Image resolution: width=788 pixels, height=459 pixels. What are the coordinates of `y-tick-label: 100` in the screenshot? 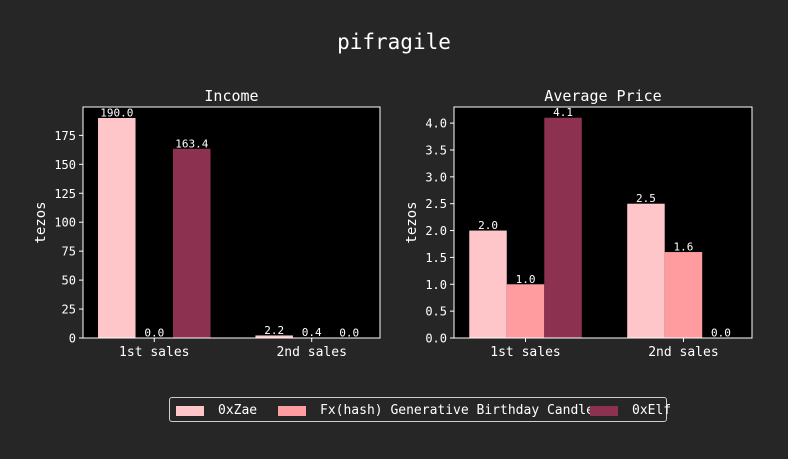 It's located at (65, 223).